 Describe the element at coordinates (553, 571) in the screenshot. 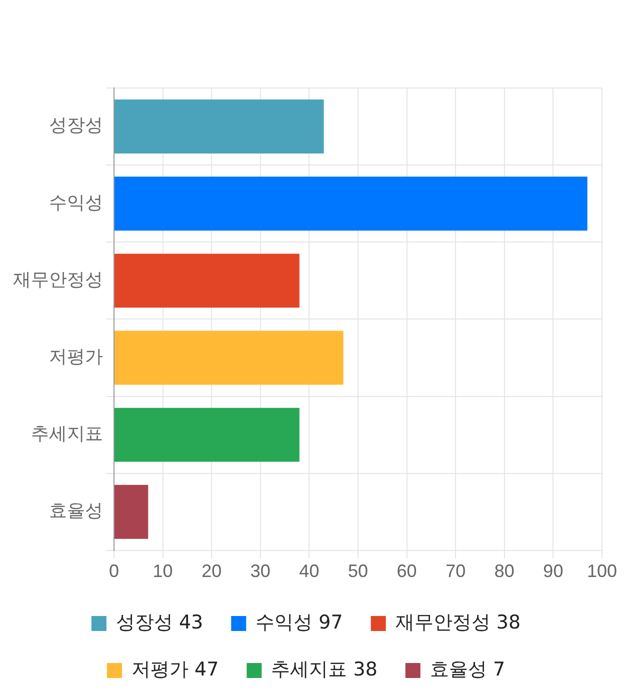

I see `x-tick-label: 90` at that location.